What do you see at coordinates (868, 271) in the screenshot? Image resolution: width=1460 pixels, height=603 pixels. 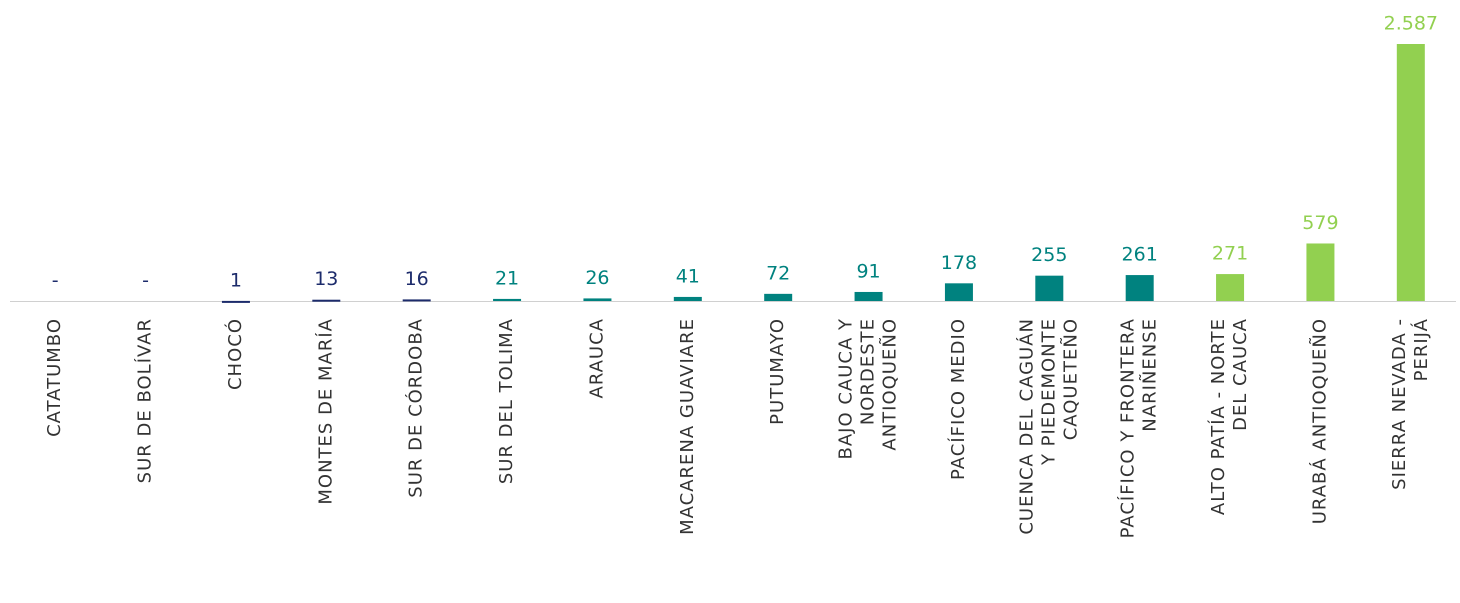 I see `value-label: 91` at bounding box center [868, 271].